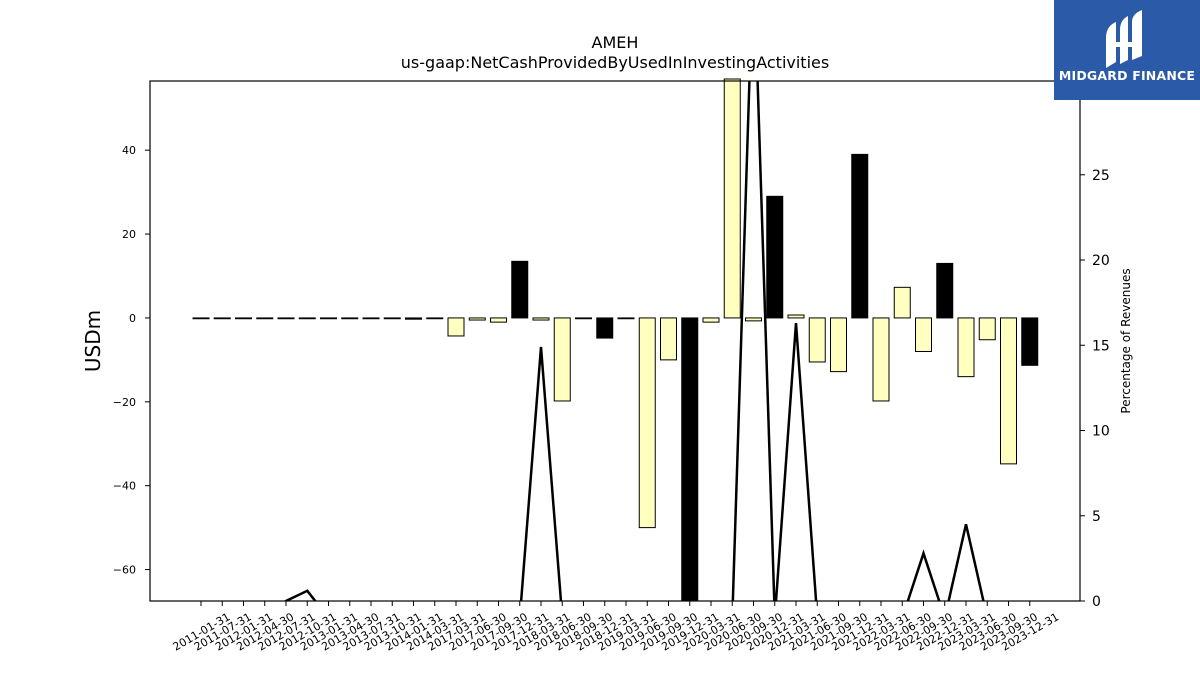 The width and height of the screenshot is (1200, 675). Describe the element at coordinates (1096, 602) in the screenshot. I see `y2-tick-label: 0` at that location.